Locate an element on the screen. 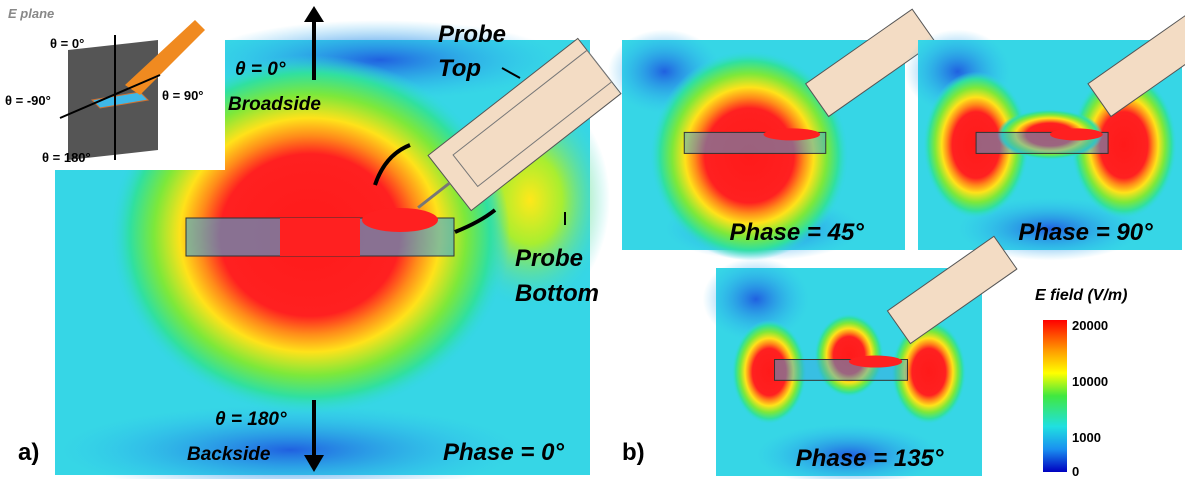 The image size is (1185, 479). colorbar-scale is located at coordinates (1055, 396).